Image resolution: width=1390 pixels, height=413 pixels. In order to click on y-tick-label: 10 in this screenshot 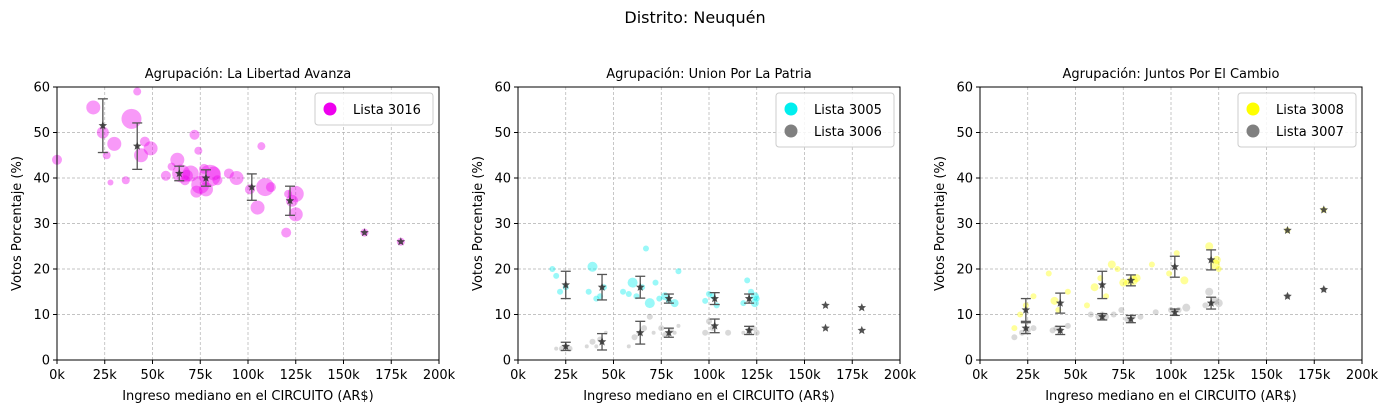, I will do `click(964, 315)`.